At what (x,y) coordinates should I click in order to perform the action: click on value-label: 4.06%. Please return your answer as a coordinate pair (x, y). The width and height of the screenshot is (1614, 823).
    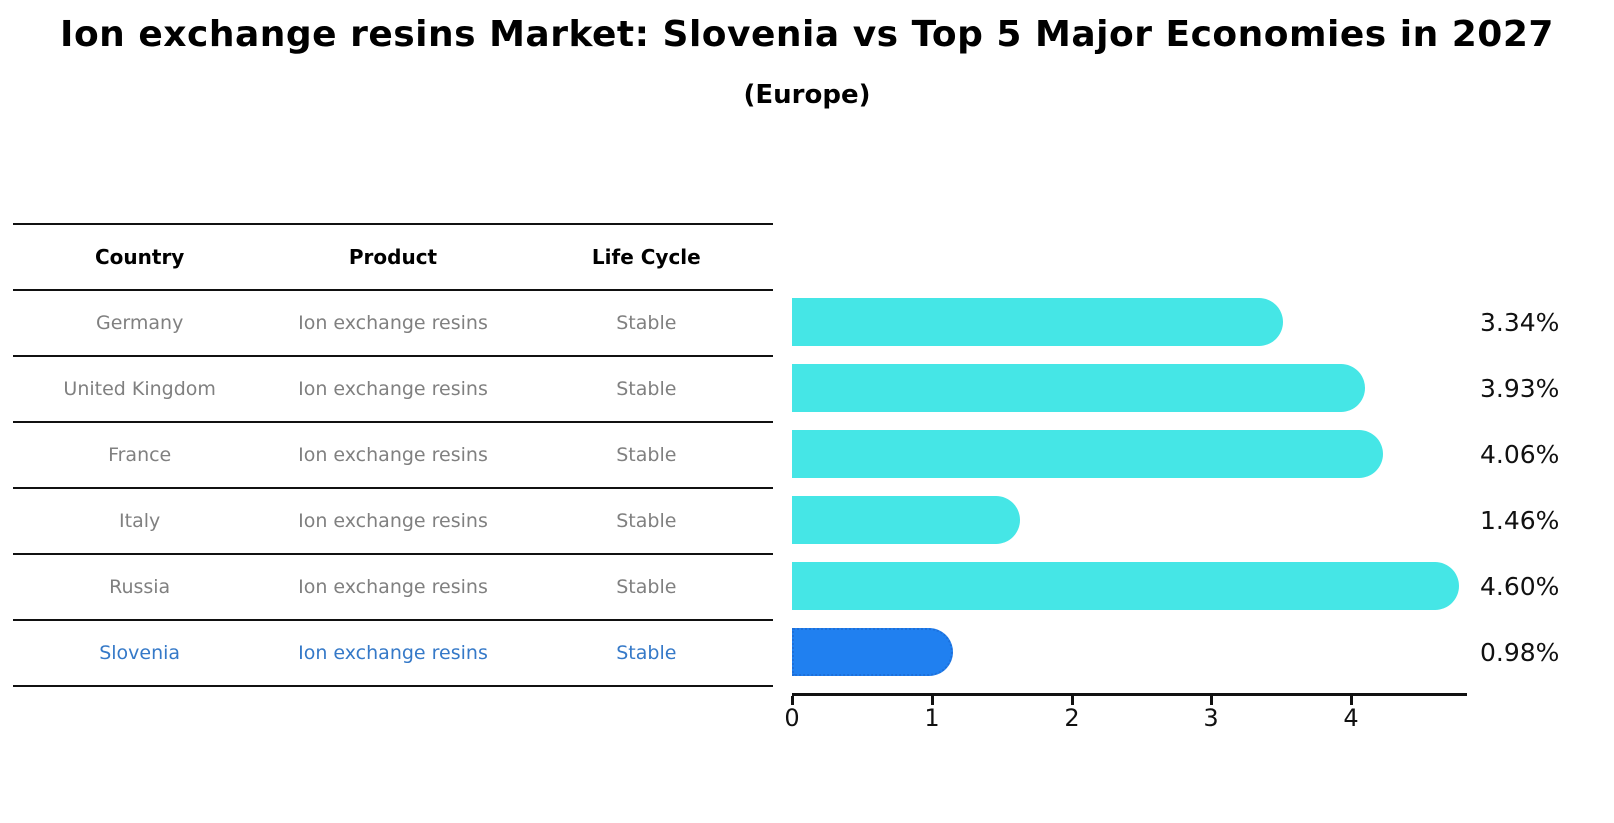
    Looking at the image, I should click on (1520, 454).